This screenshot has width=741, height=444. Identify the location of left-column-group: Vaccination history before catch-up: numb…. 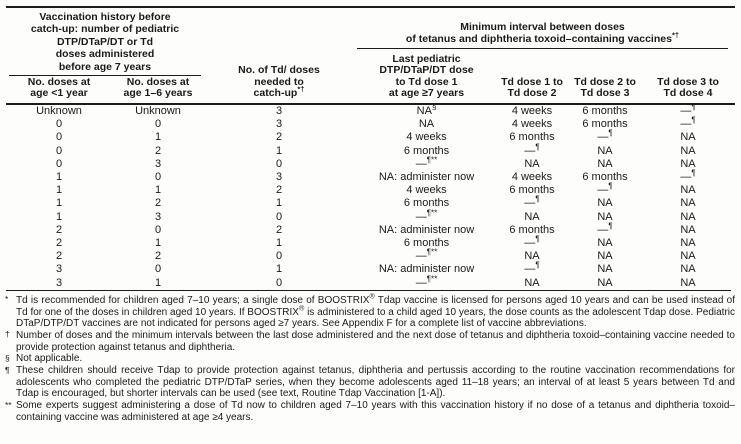
(105, 56).